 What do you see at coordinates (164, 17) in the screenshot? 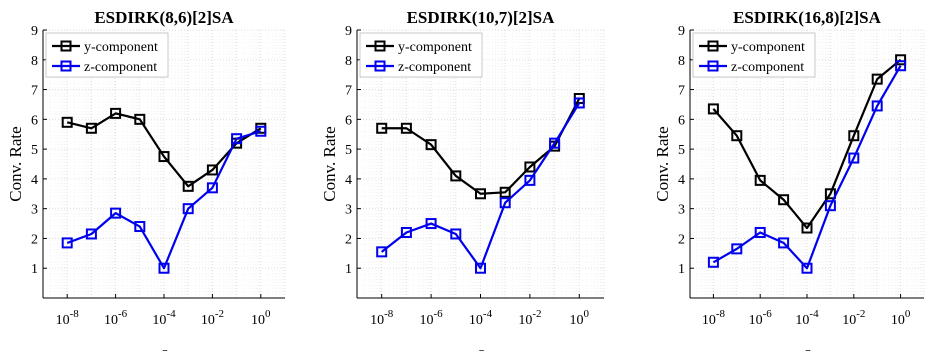
I see `chart-title: ESDIRK(8,6)[2]SA` at bounding box center [164, 17].